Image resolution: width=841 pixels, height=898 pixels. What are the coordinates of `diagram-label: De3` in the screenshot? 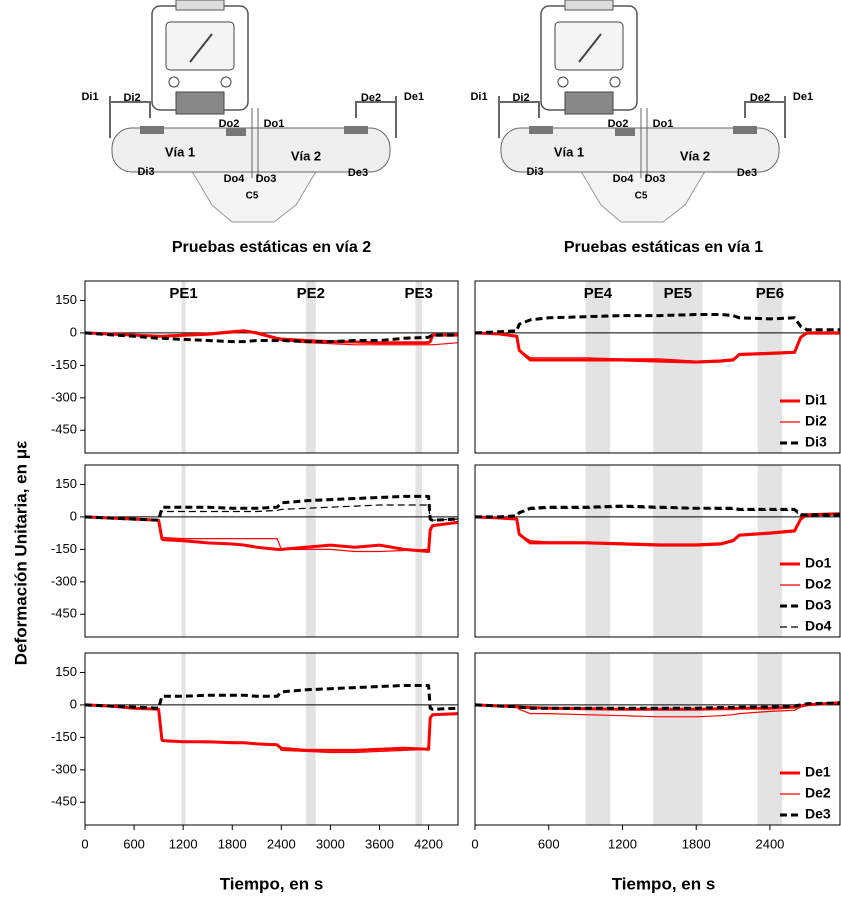 It's located at (747, 173).